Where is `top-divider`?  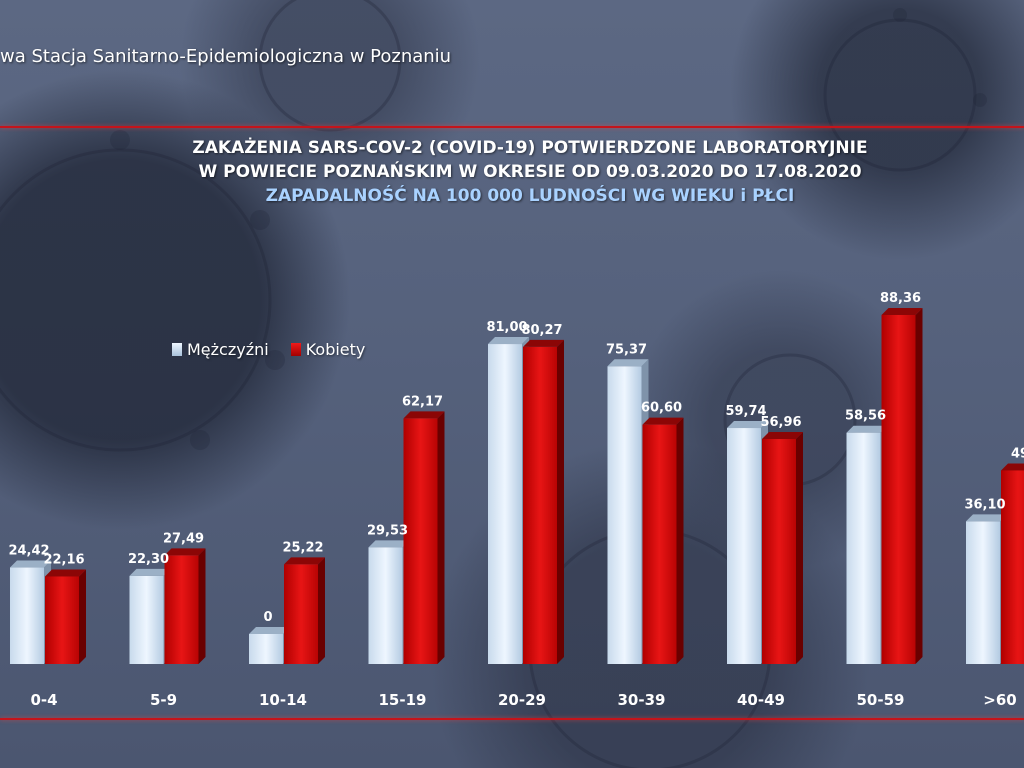
top-divider is located at coordinates (512, 127).